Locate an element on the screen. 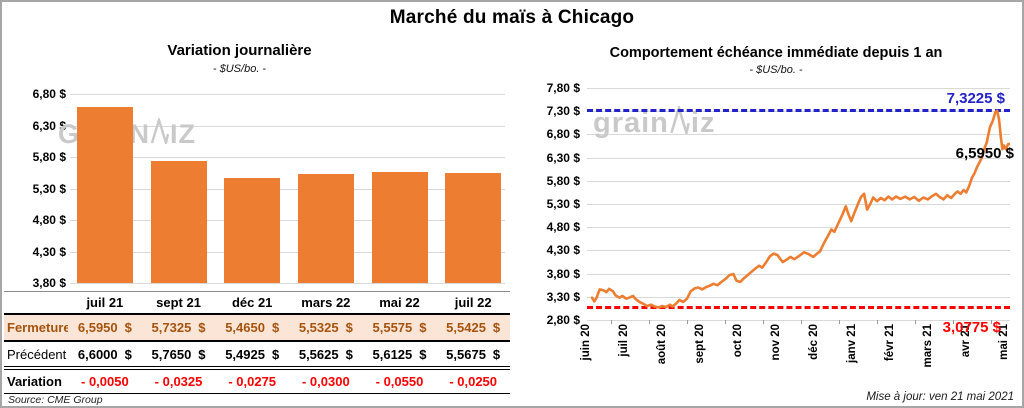 The width and height of the screenshot is (1024, 408). cell-value: 6,6000 $ is located at coordinates (105, 355).